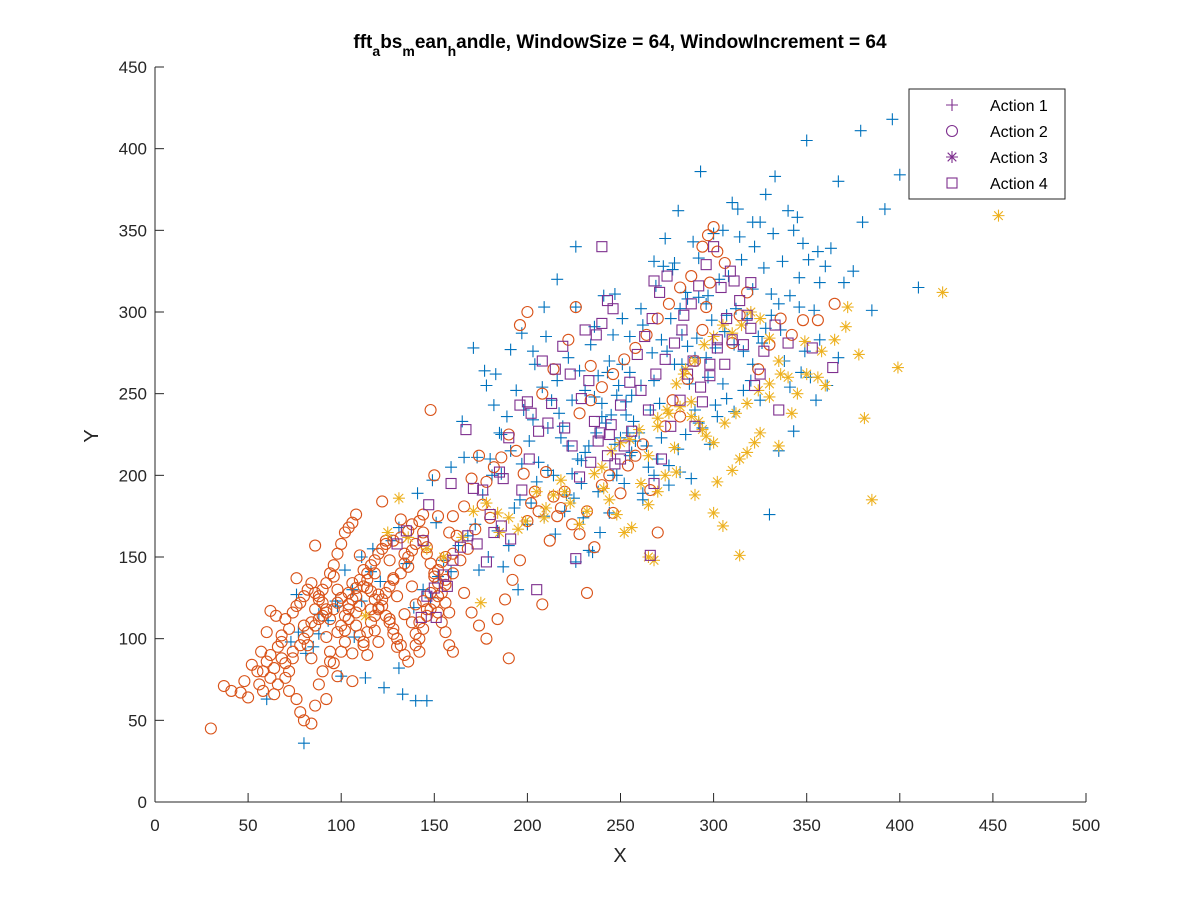 This screenshot has height=900, width=1200. I want to click on title-part: m, so click(408, 51).